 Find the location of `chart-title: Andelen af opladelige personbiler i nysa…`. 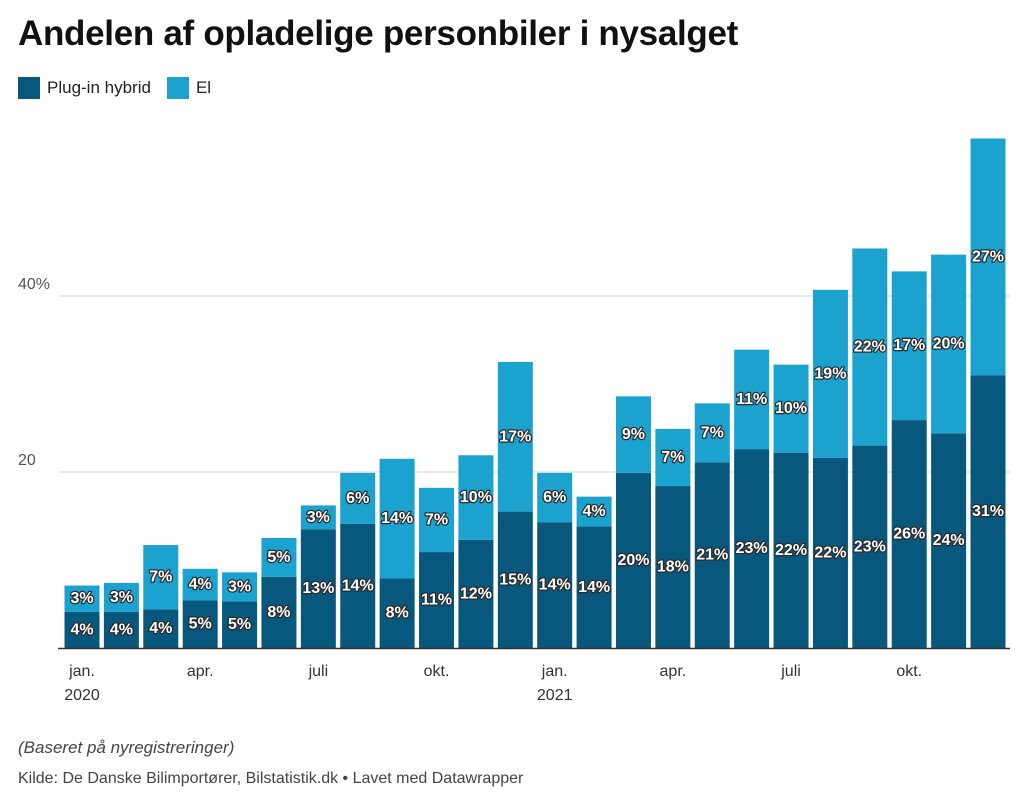

chart-title: Andelen af opladelige personbiler i nysa… is located at coordinates (378, 33).